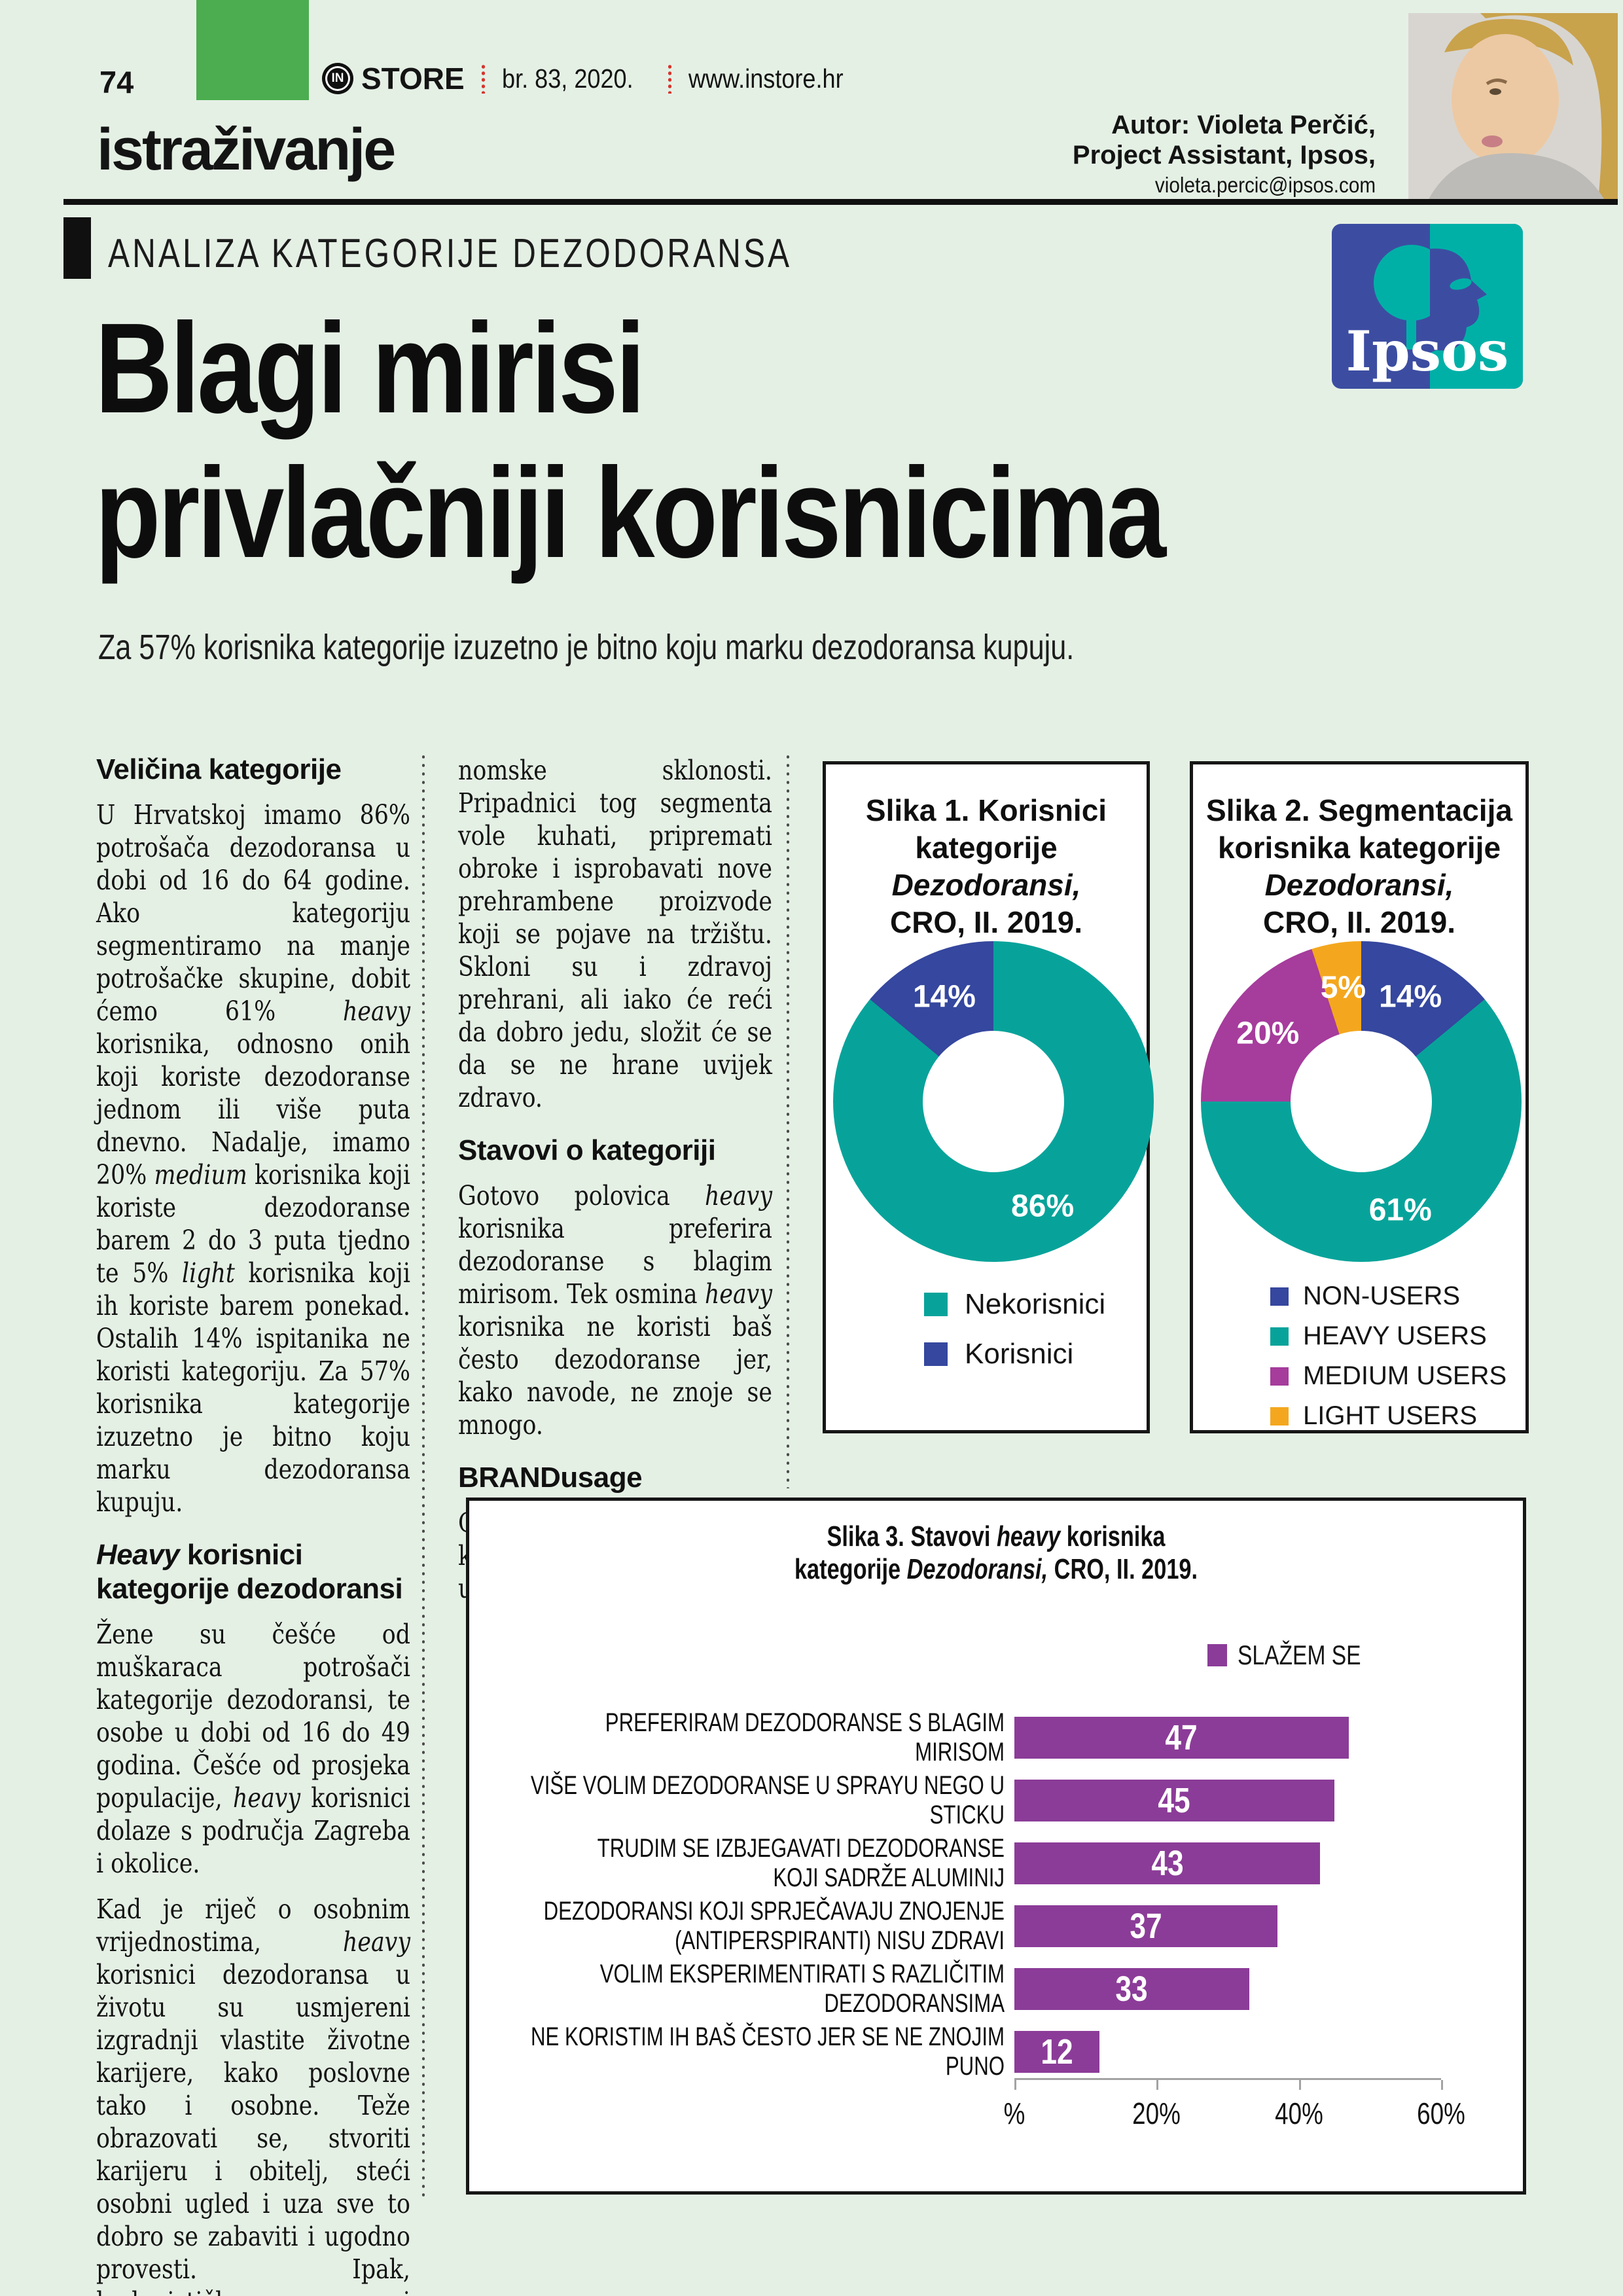  What do you see at coordinates (1234, 2104) in the screenshot?
I see `figure-3-x-axis: % 20% 40% 60%` at bounding box center [1234, 2104].